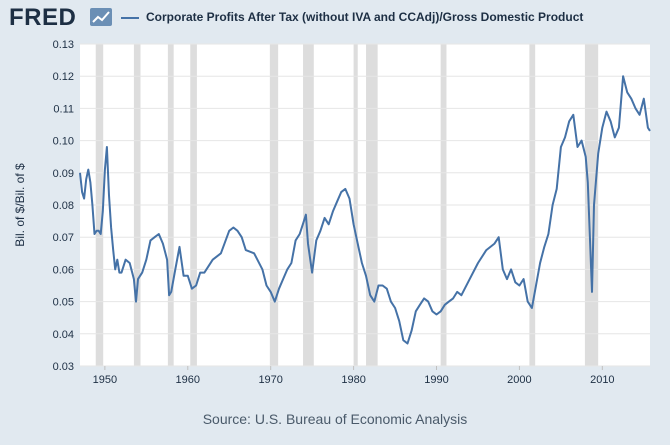 This screenshot has height=445, width=670. What do you see at coordinates (63, 206) in the screenshot?
I see `y-tick-label: 0.08` at bounding box center [63, 206].